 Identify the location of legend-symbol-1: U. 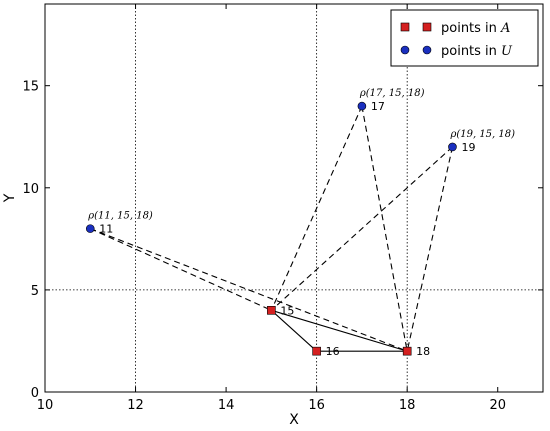
(507, 51).